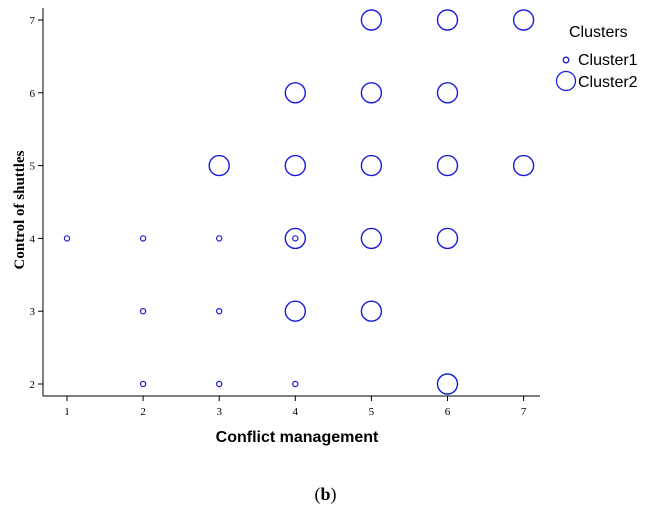 The width and height of the screenshot is (651, 516). Describe the element at coordinates (524, 412) in the screenshot. I see `x-tick-label: 7` at that location.